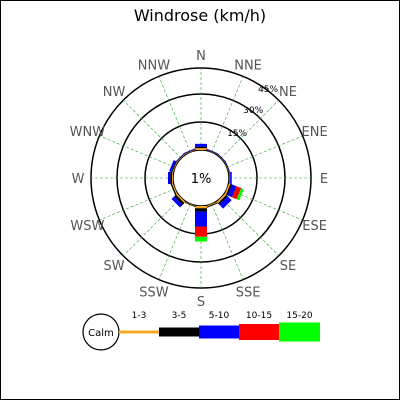 The width and height of the screenshot is (400, 400). I want to click on direction-label-SW: SW, so click(113, 266).